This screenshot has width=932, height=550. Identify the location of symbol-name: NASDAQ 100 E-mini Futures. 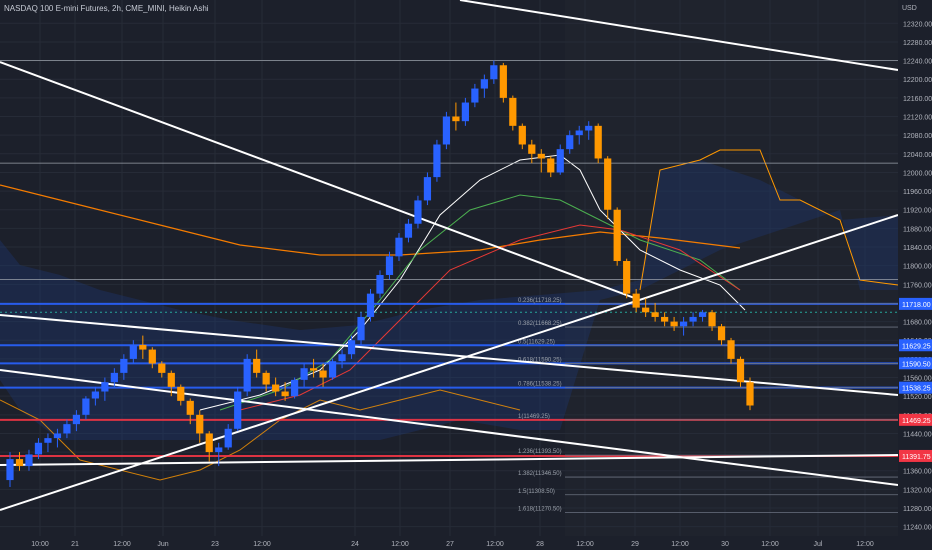
(56, 8).